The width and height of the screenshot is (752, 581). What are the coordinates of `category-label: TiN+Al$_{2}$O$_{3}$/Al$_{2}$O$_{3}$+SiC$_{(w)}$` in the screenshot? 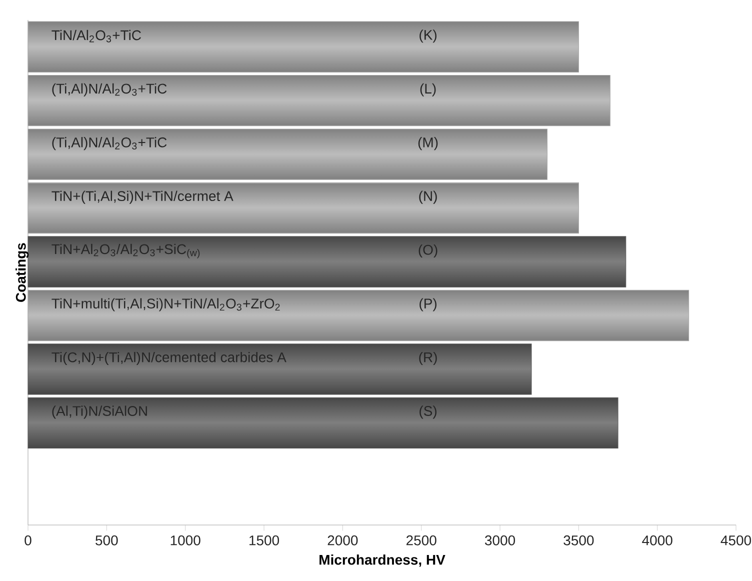 It's located at (126, 251).